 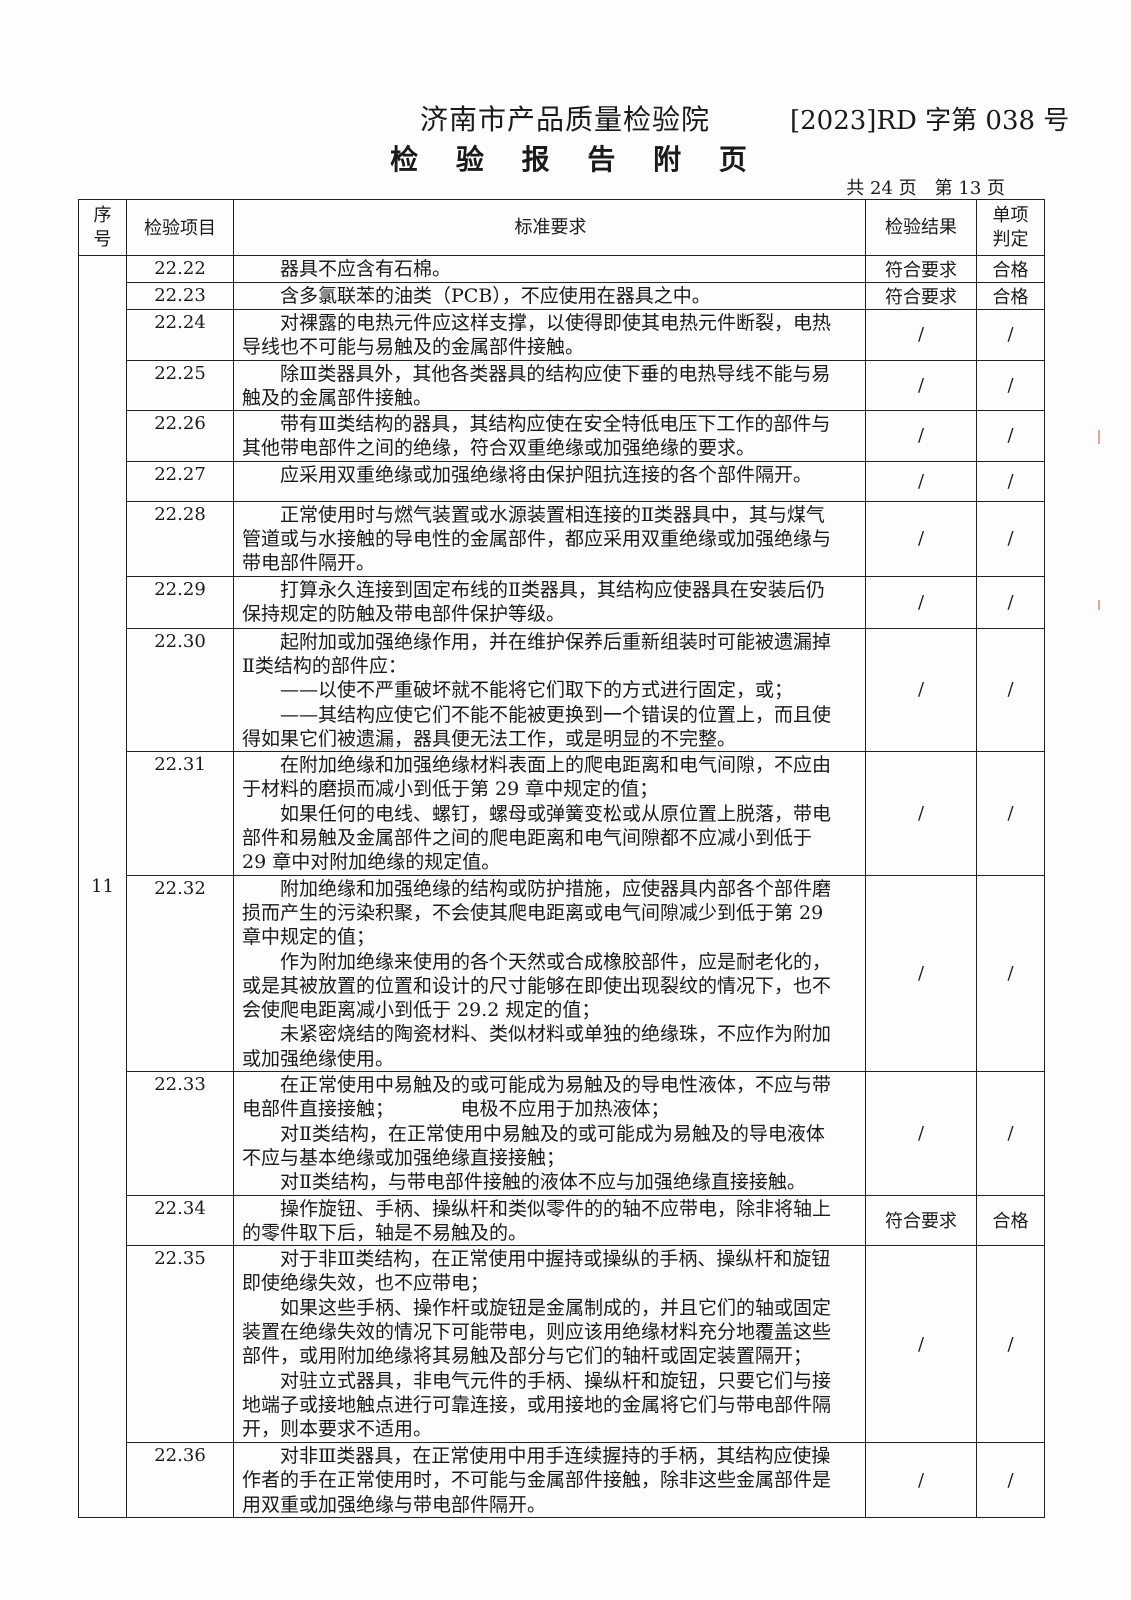 What do you see at coordinates (549, 269) in the screenshot?
I see `requirement-text: 器具不应含有石棉。` at bounding box center [549, 269].